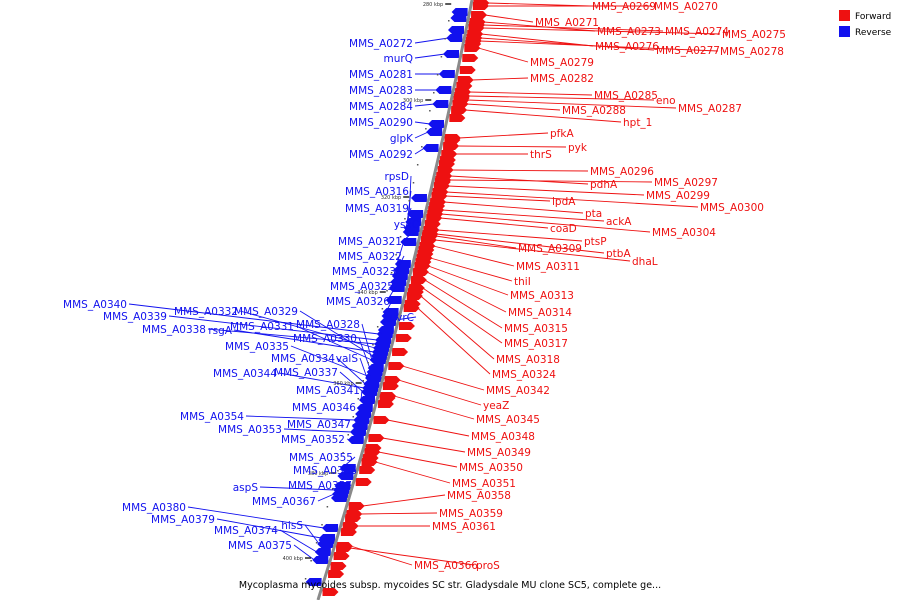 This screenshot has width=900, height=600. What do you see at coordinates (324, 408) in the screenshot?
I see `reverse-gene-label: MMS_A0346` at bounding box center [324, 408].